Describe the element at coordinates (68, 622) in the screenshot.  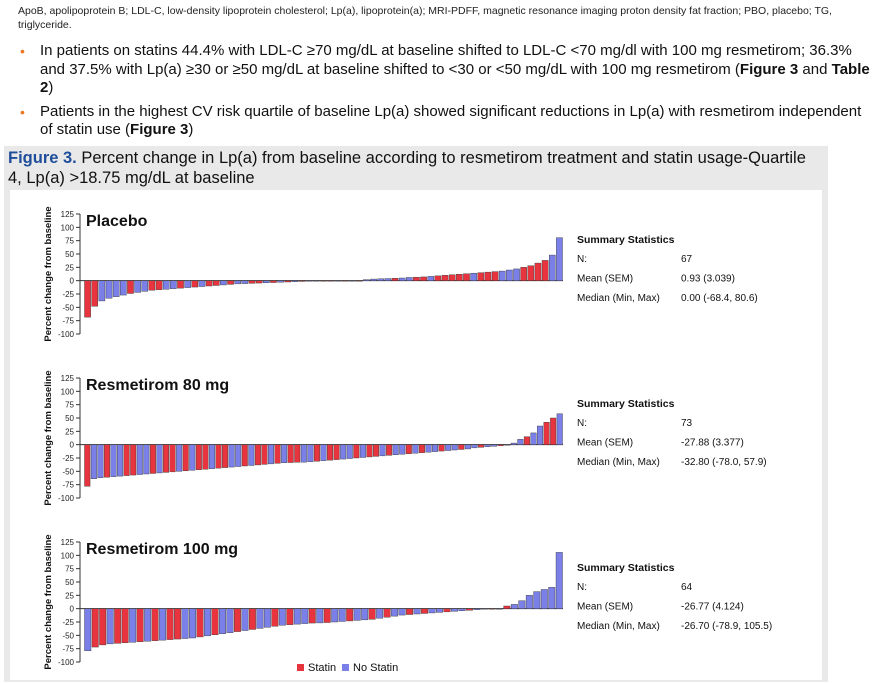
I see `y-tick-label: -25` at that location.